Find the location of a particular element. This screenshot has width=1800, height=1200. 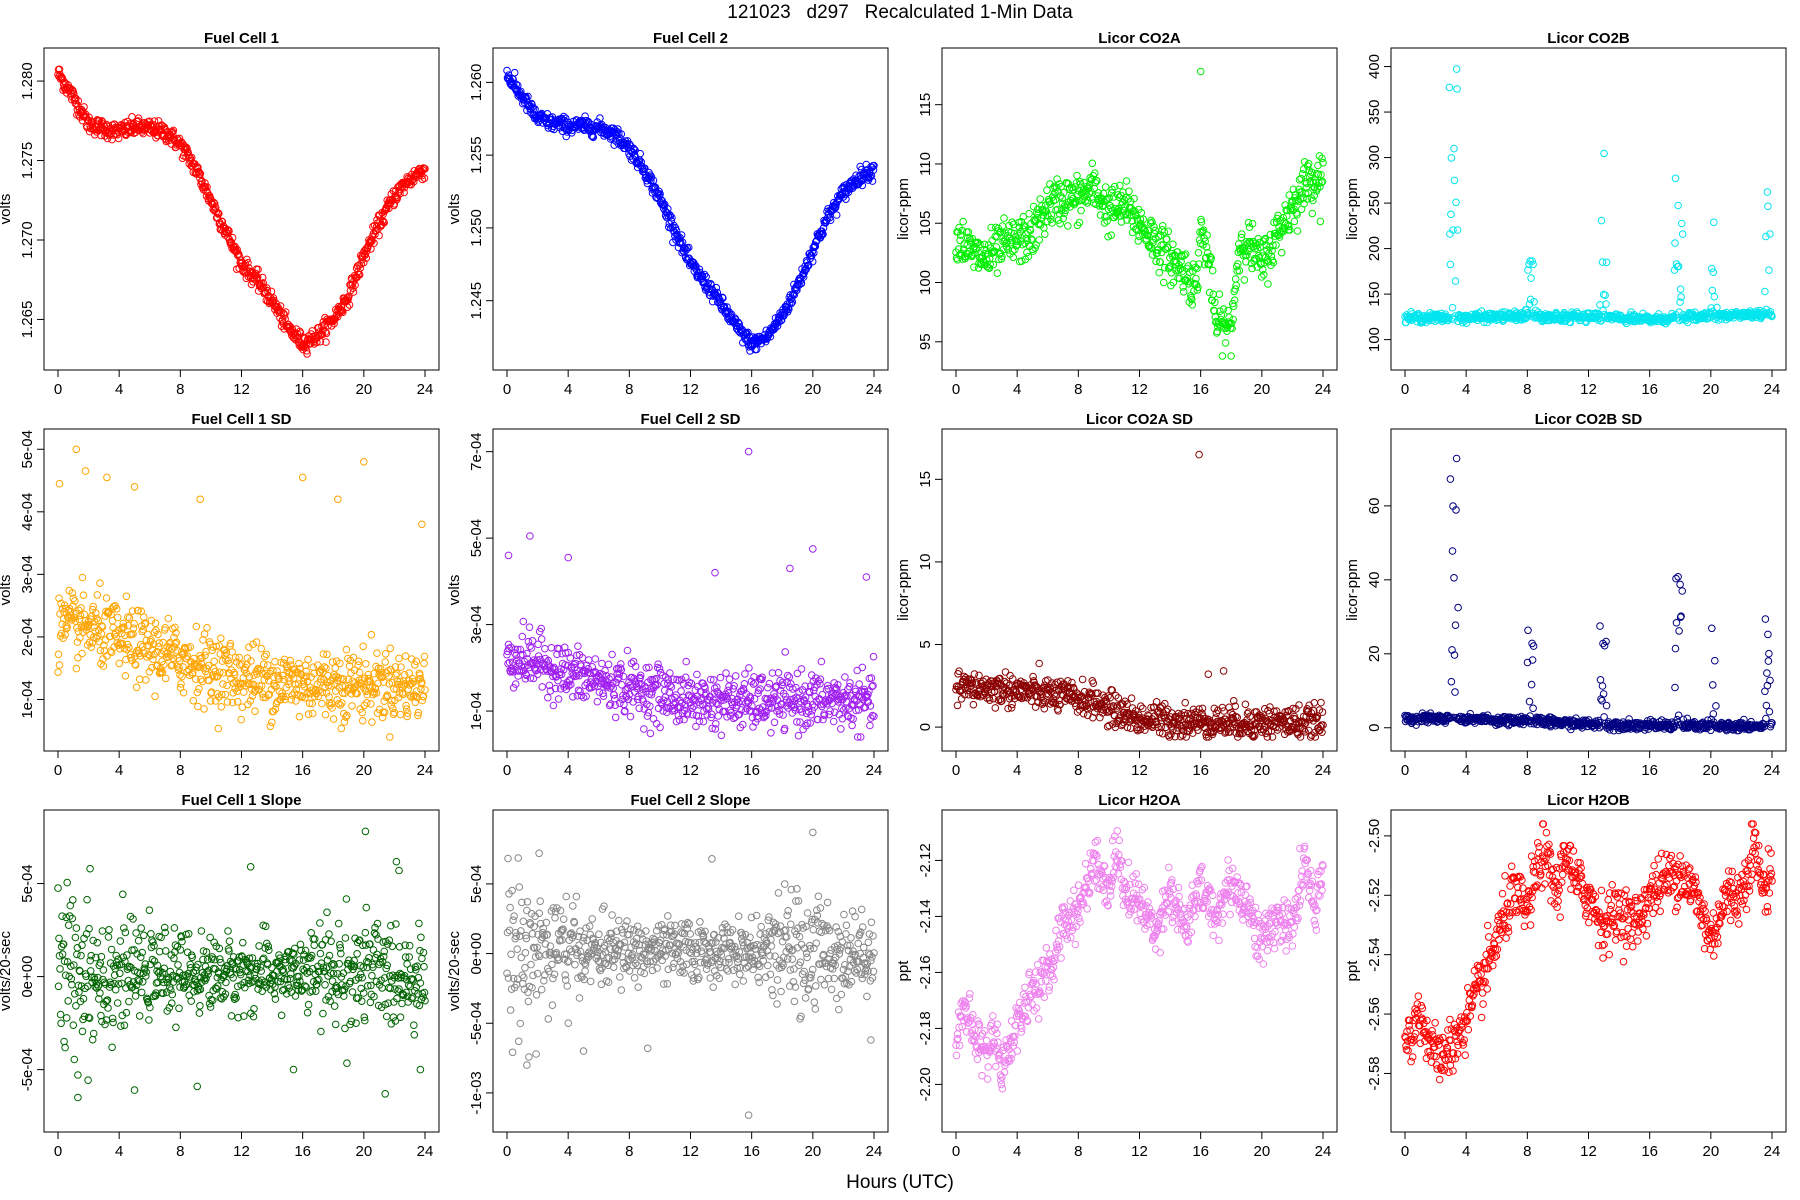

y-tick-label: 115 is located at coordinates (925, 105).